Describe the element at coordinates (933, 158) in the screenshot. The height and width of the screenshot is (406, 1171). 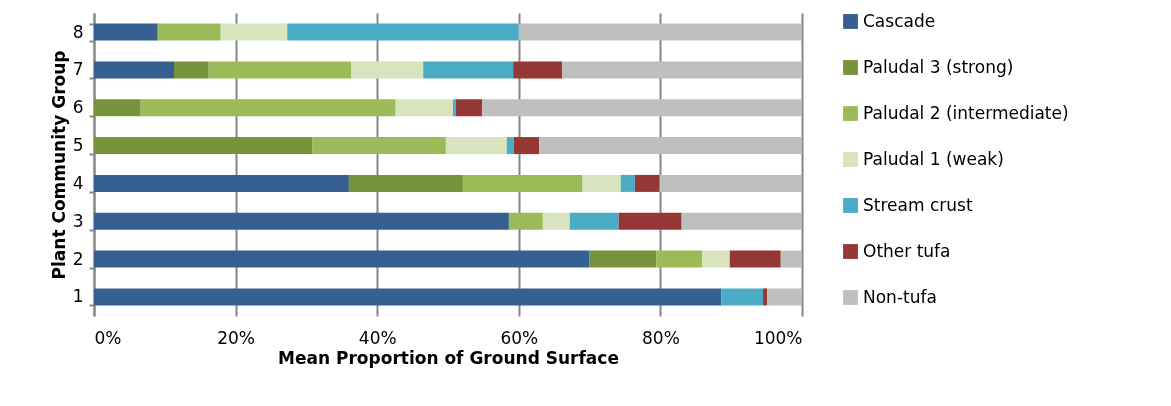
I see `legend-label: Paludal 1 (weak)` at that location.